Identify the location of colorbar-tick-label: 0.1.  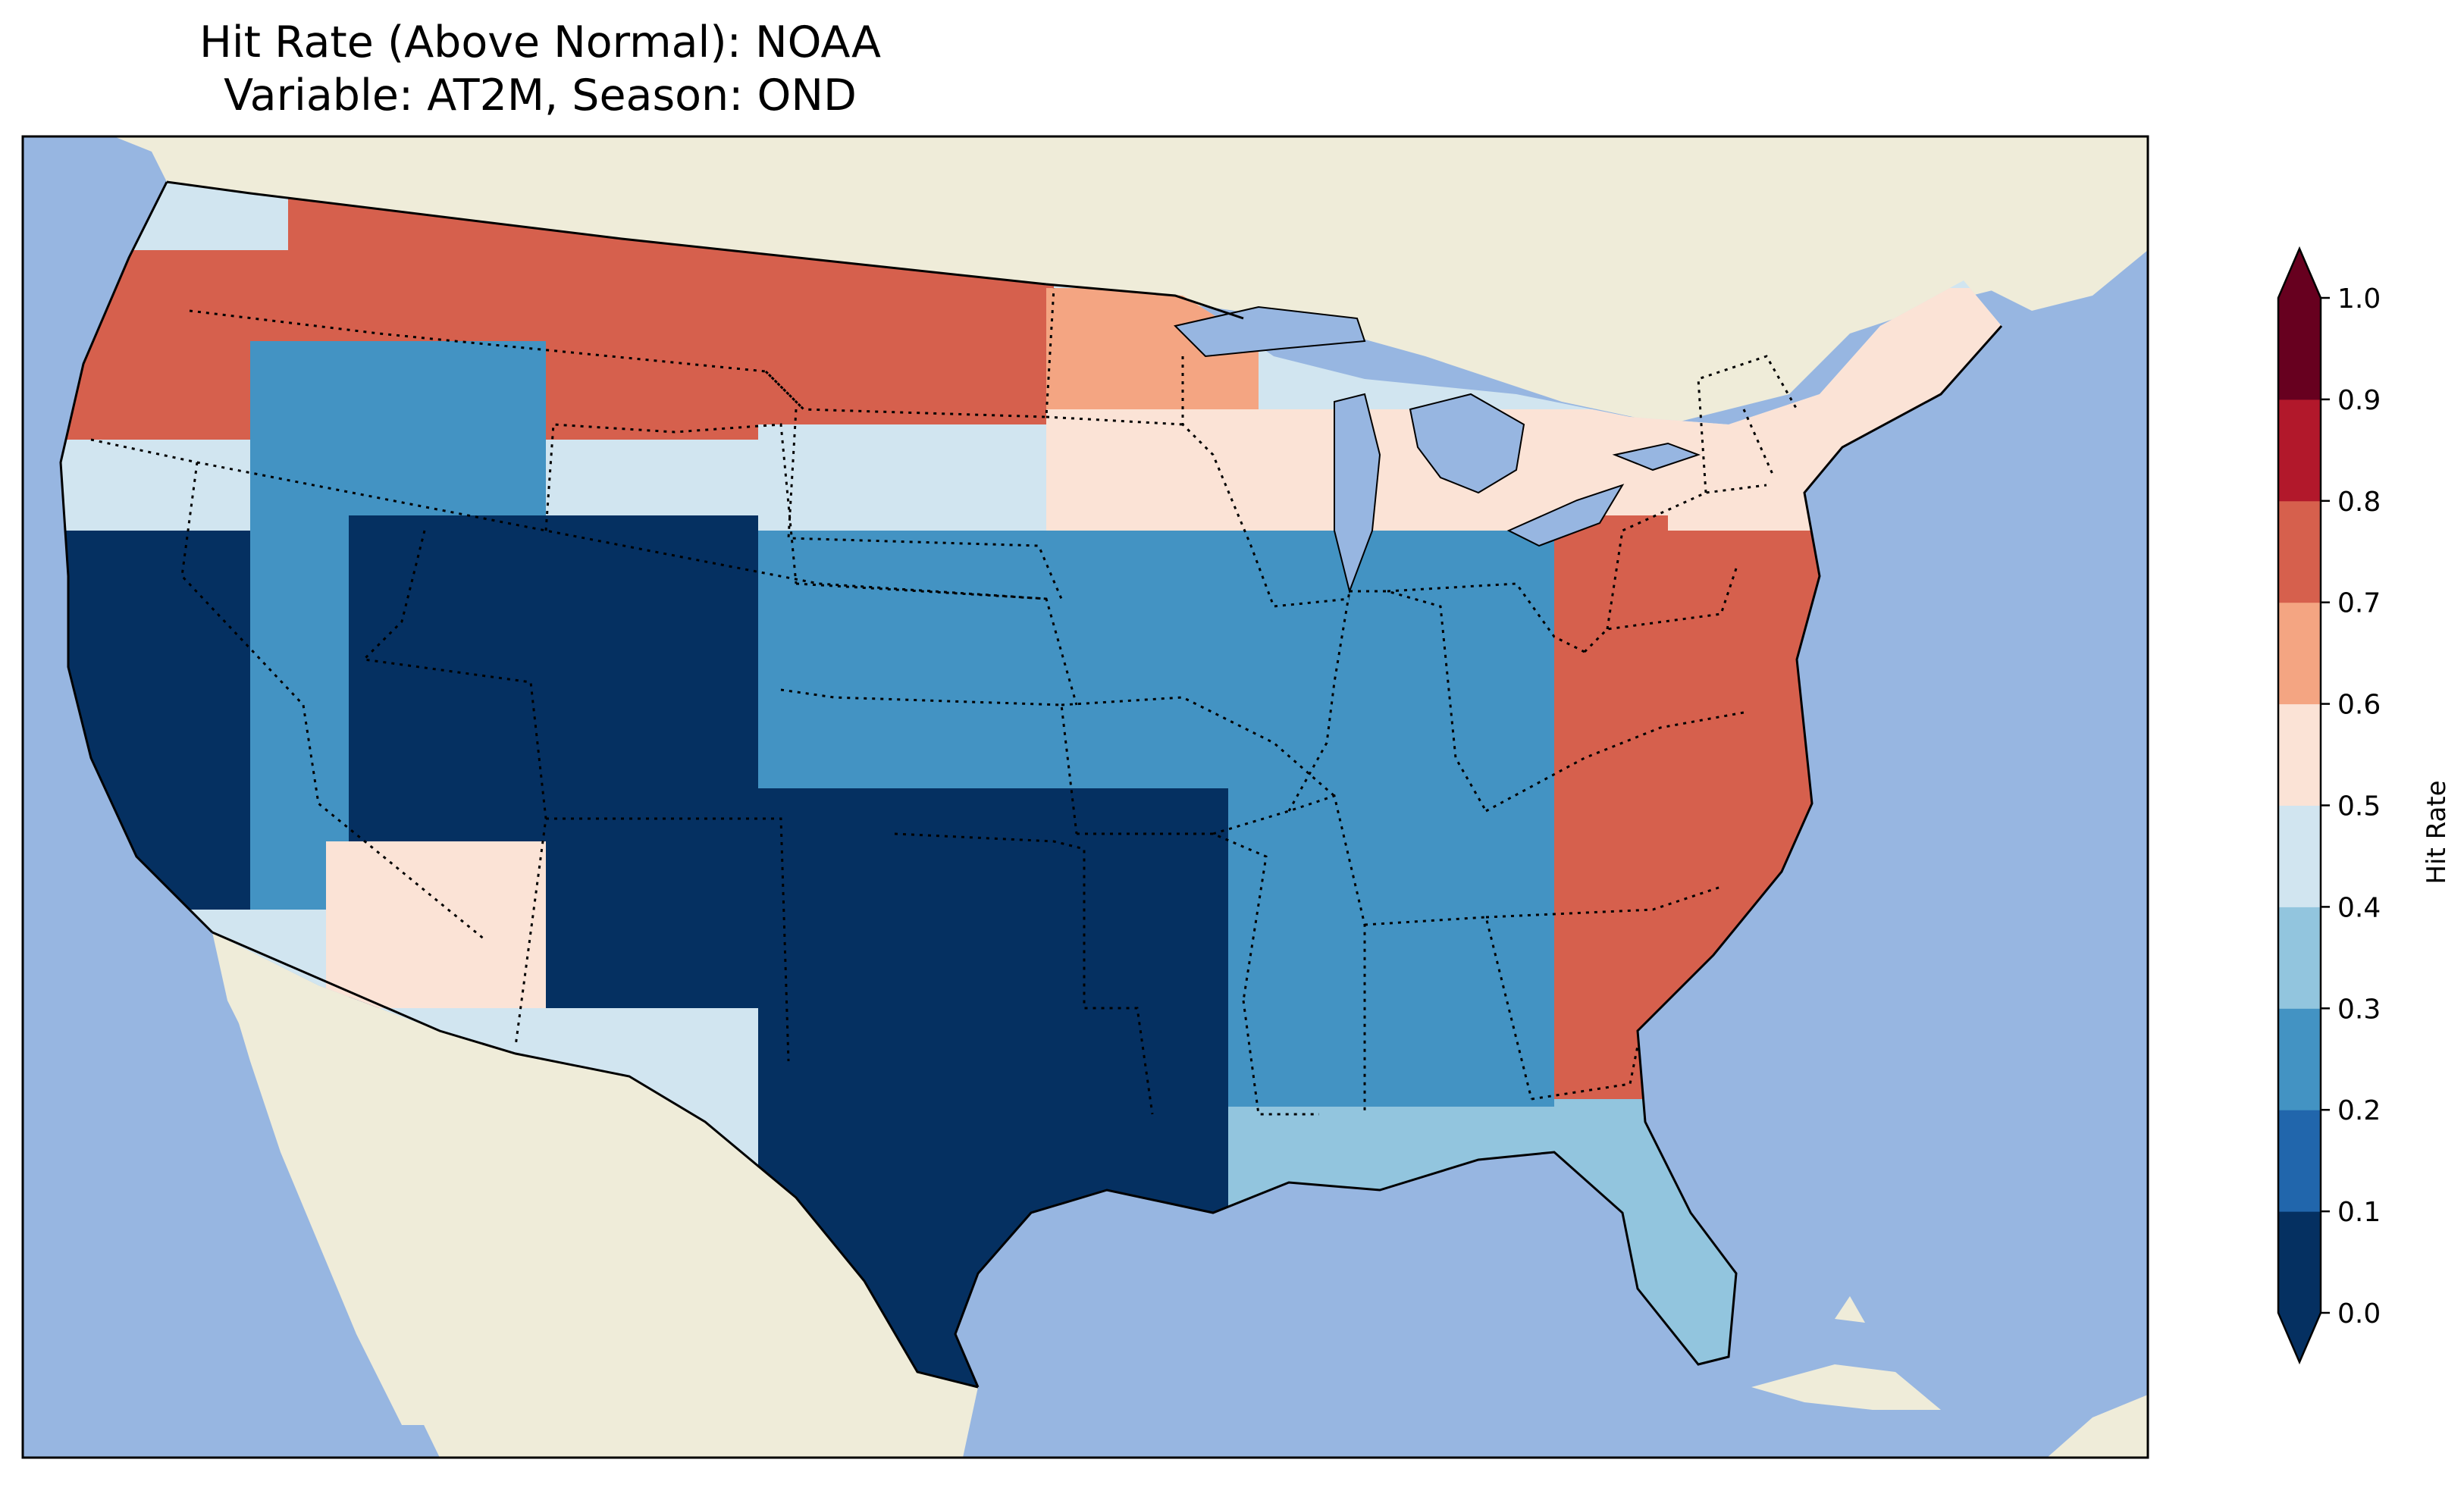
(2359, 1212).